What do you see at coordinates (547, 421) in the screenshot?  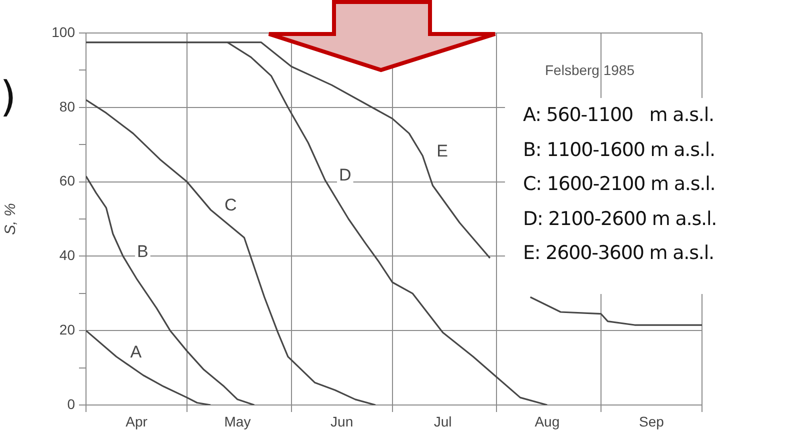 I see `x-tick-label: Aug` at bounding box center [547, 421].